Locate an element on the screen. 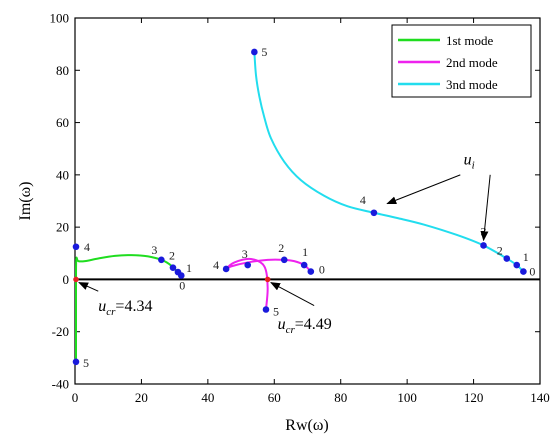  y-tick-label: 20 is located at coordinates (62, 227).